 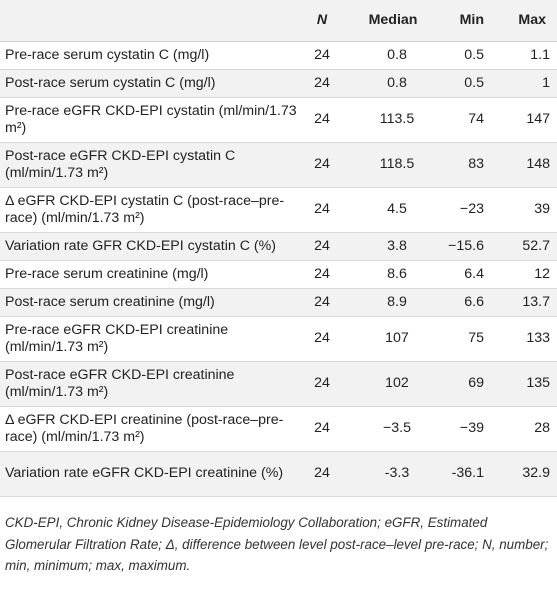 I want to click on row-max: 13.7, so click(x=536, y=301).